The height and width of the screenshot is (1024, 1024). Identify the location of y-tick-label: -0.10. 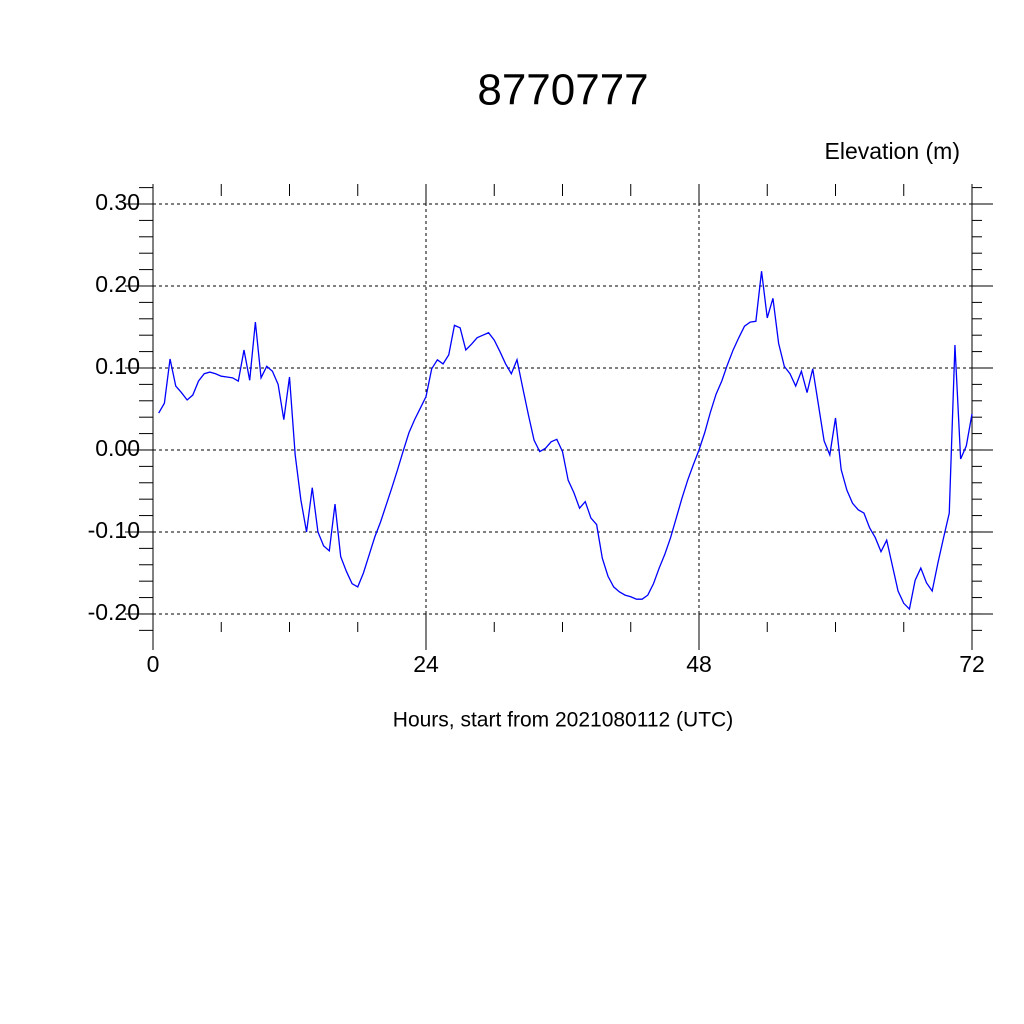
(114, 530).